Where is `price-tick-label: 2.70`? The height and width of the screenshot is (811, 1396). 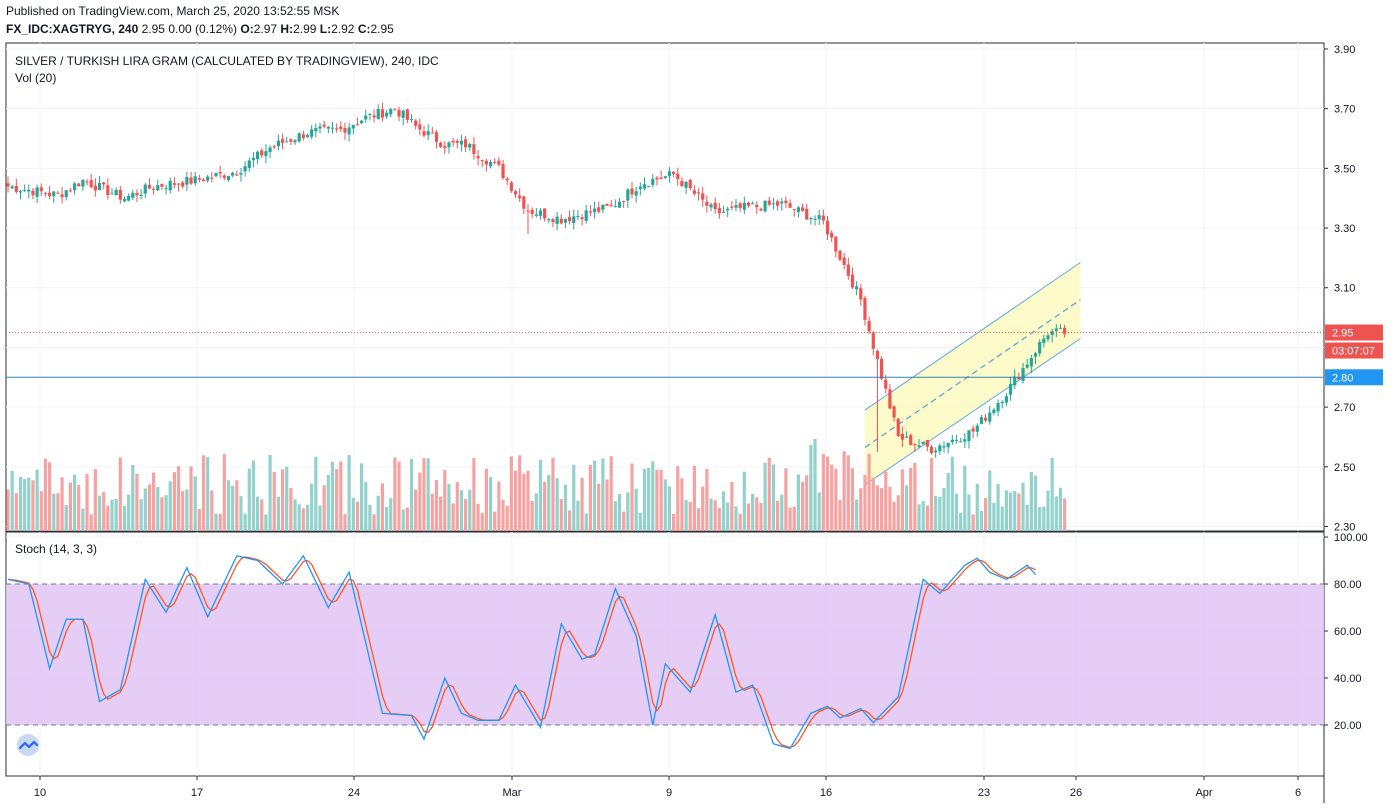 price-tick-label: 2.70 is located at coordinates (1344, 408).